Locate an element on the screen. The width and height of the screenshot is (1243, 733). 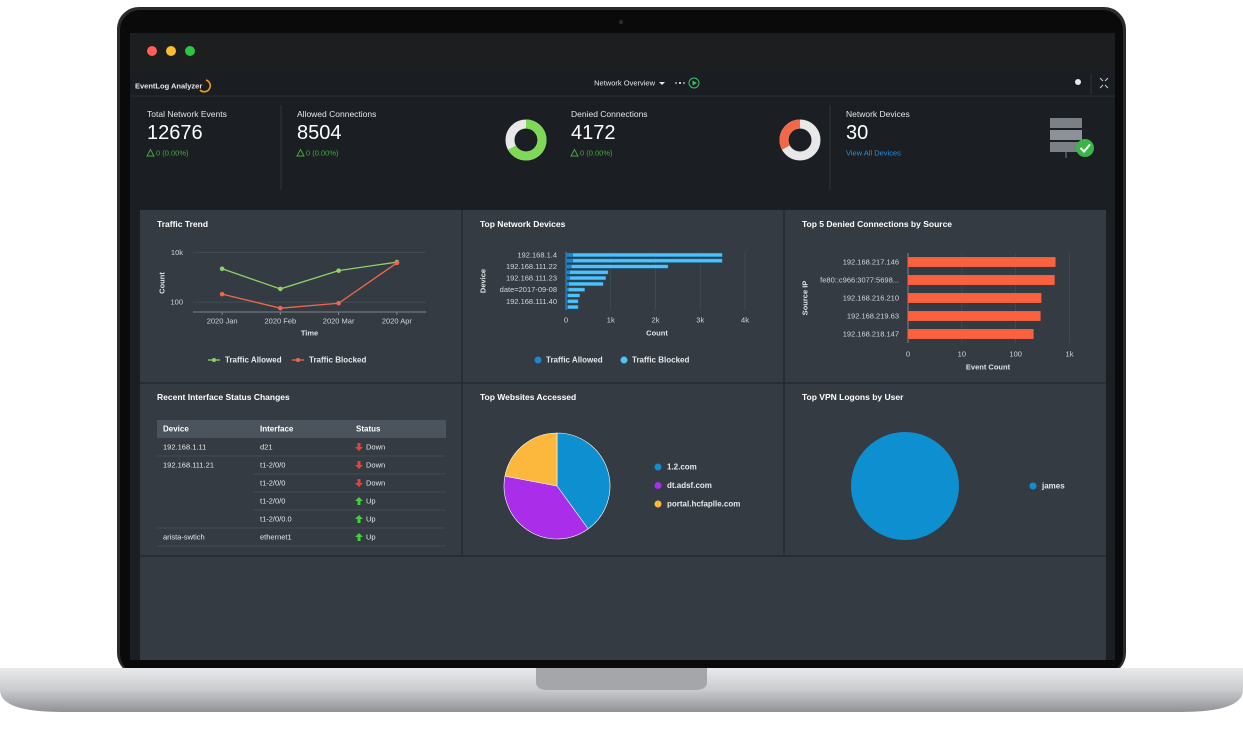
camera is located at coordinates (621, 22).